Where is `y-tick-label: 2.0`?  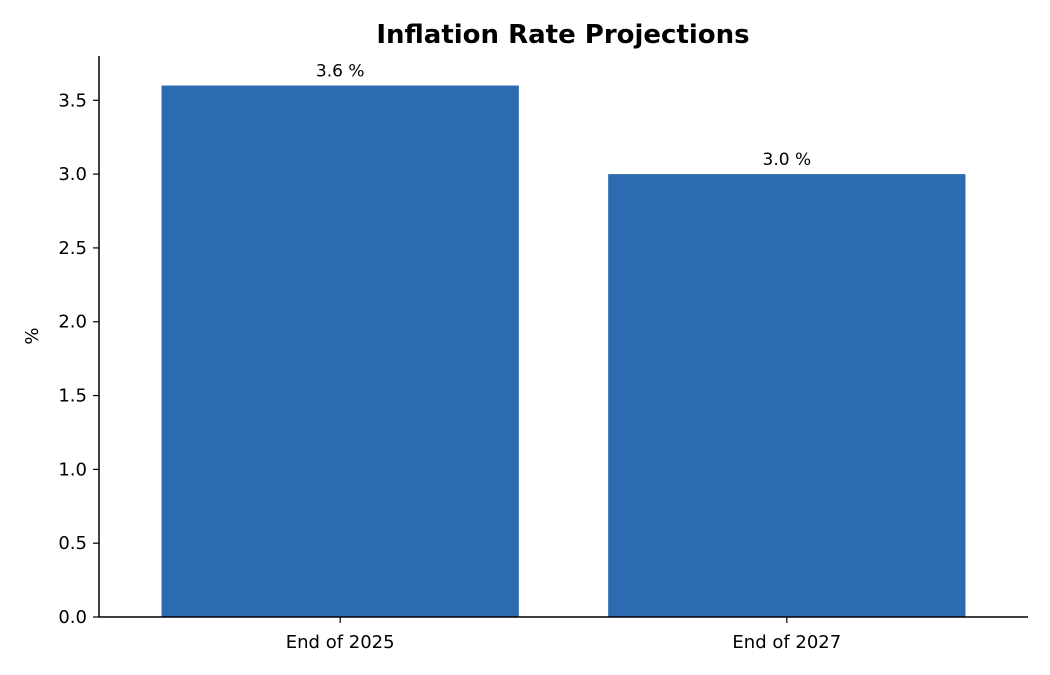 y-tick-label: 2.0 is located at coordinates (72, 322).